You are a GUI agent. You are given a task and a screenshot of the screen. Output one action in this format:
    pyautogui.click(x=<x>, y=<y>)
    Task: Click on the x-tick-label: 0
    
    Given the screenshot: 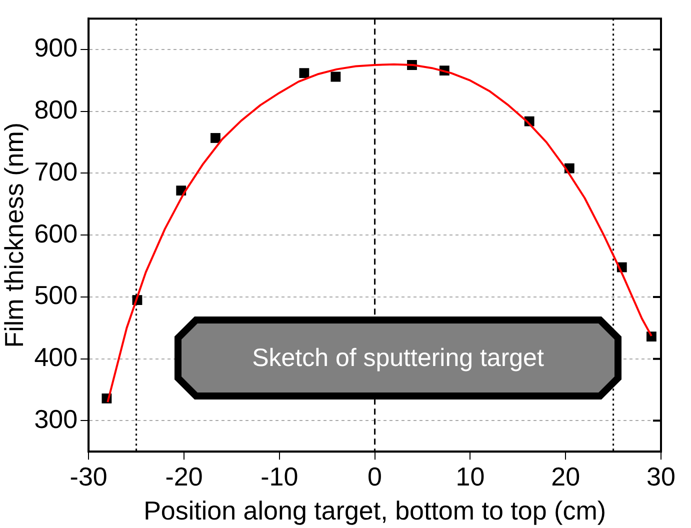 What is the action you would take?
    pyautogui.click(x=375, y=476)
    